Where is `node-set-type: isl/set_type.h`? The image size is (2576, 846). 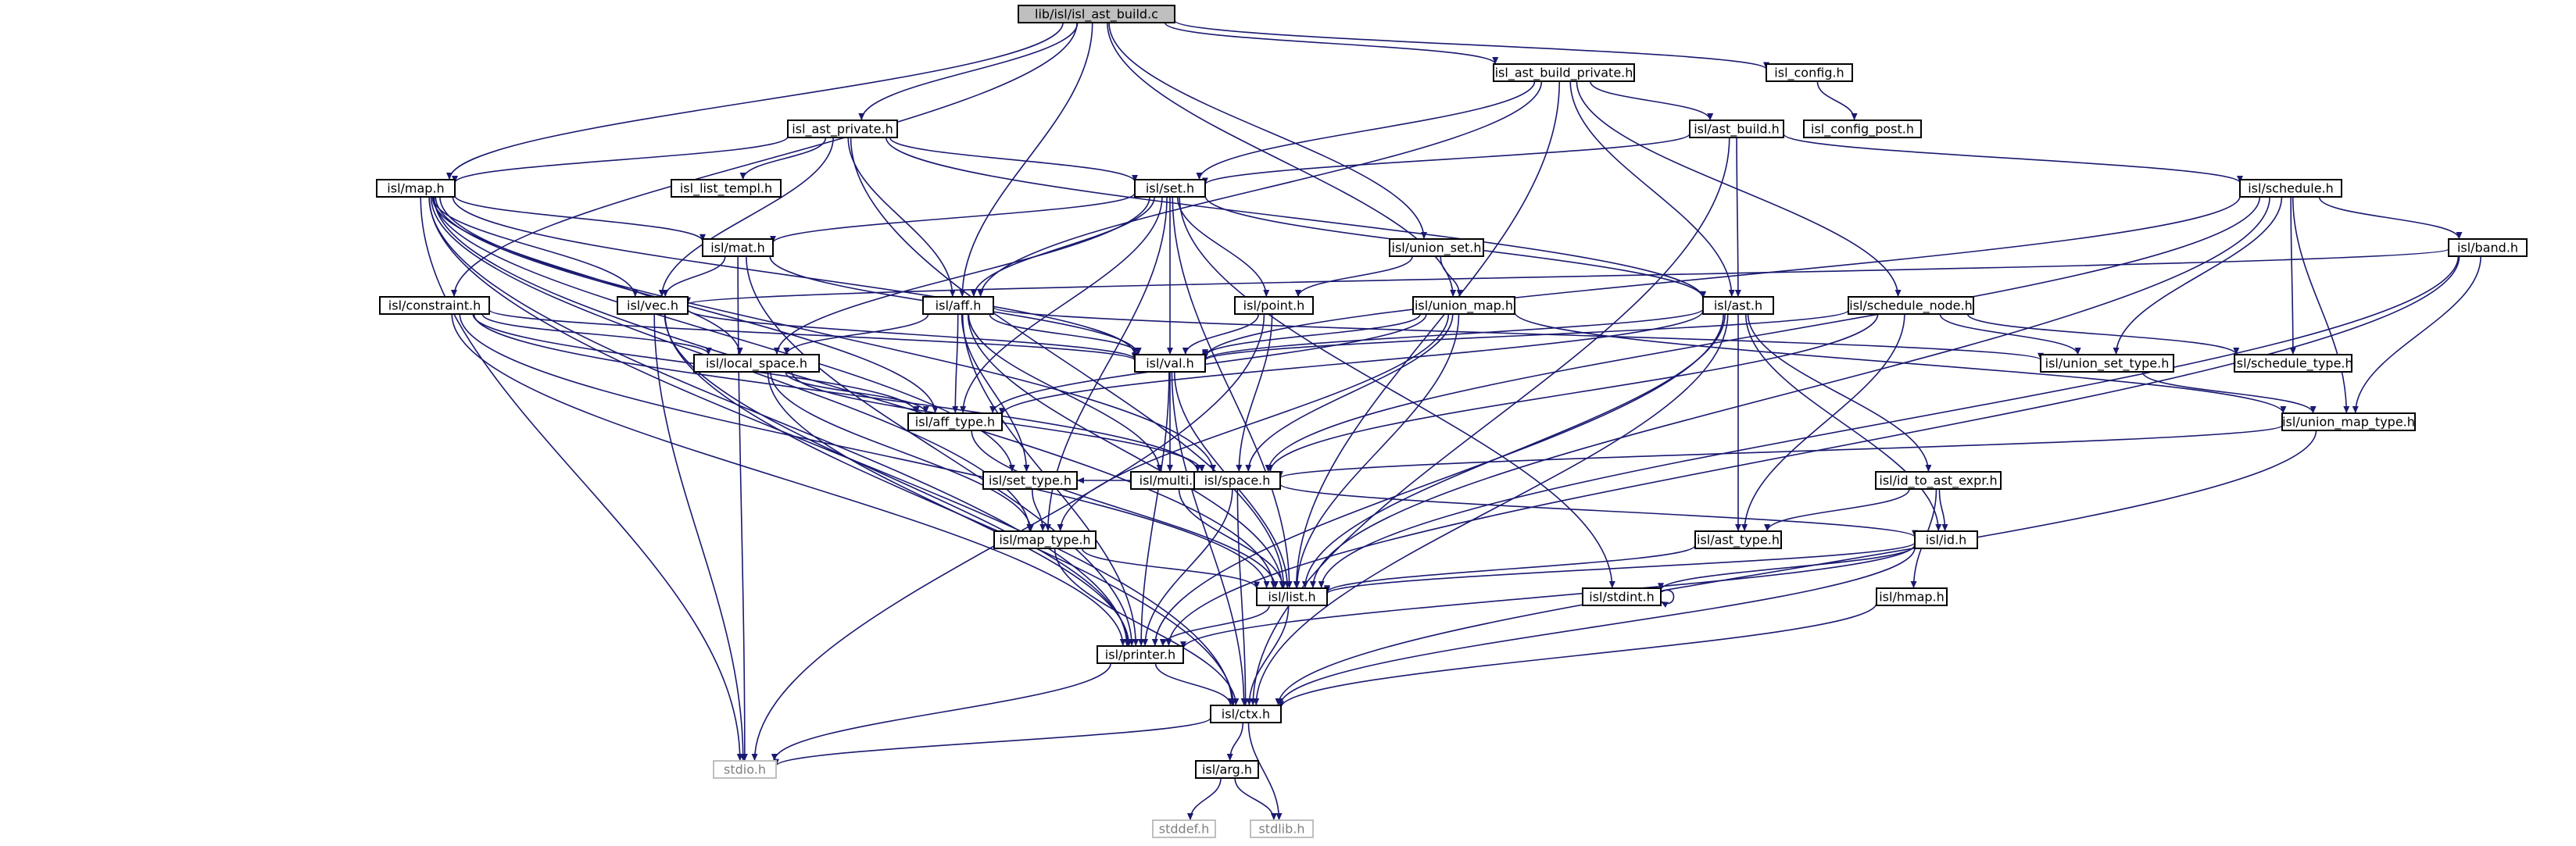 node-set-type: isl/set_type.h is located at coordinates (1030, 481).